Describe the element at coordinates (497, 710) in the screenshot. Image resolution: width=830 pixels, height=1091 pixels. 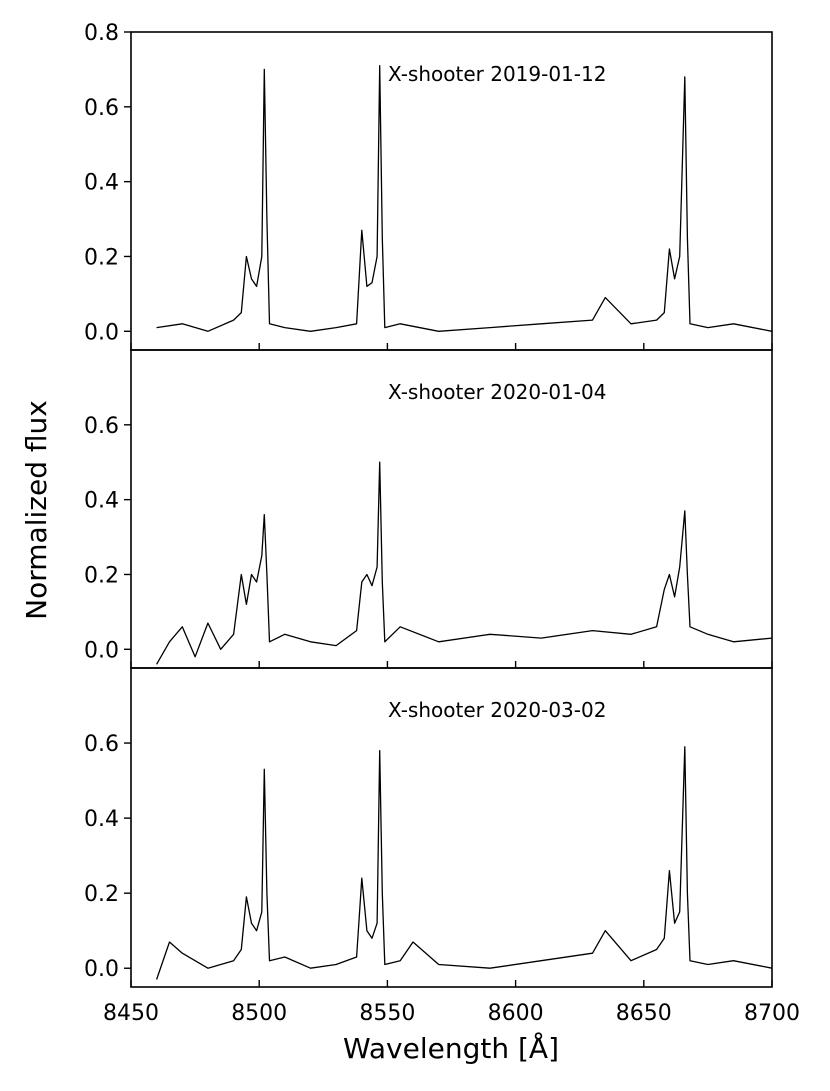
I see `panel-label: X-shooter 2020-03-02` at that location.